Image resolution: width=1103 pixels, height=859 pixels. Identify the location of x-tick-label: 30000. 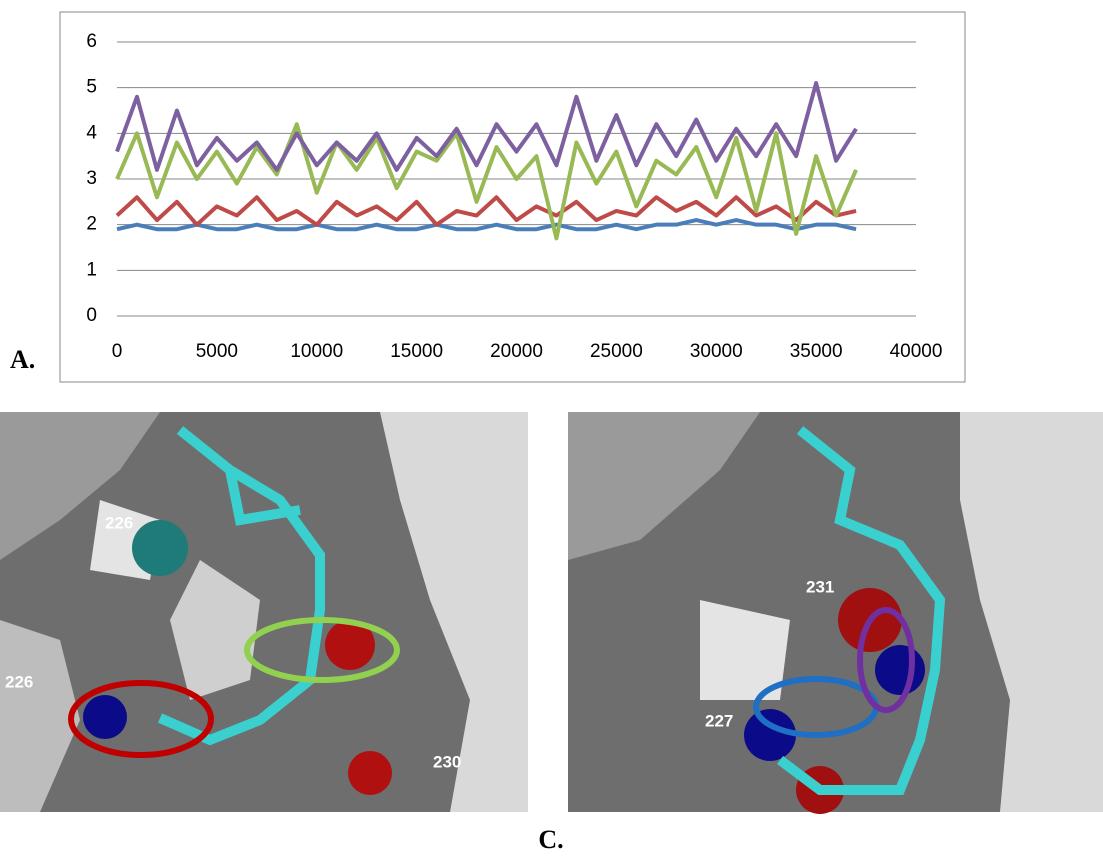
(716, 351).